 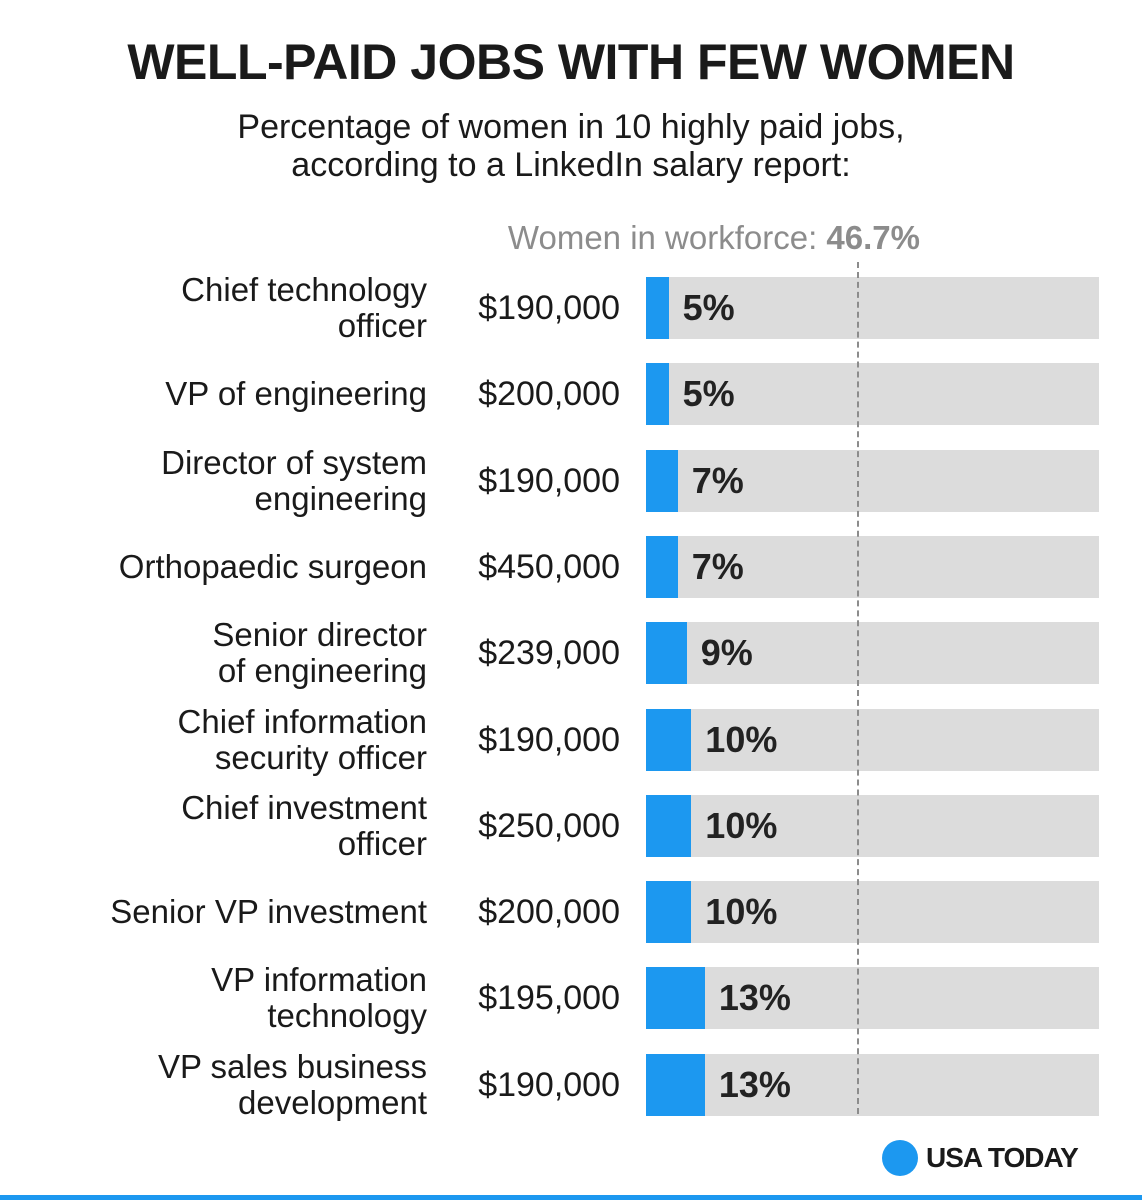 I want to click on bar-row: Chief technology officer $190,000 5%, so click(x=571, y=308).